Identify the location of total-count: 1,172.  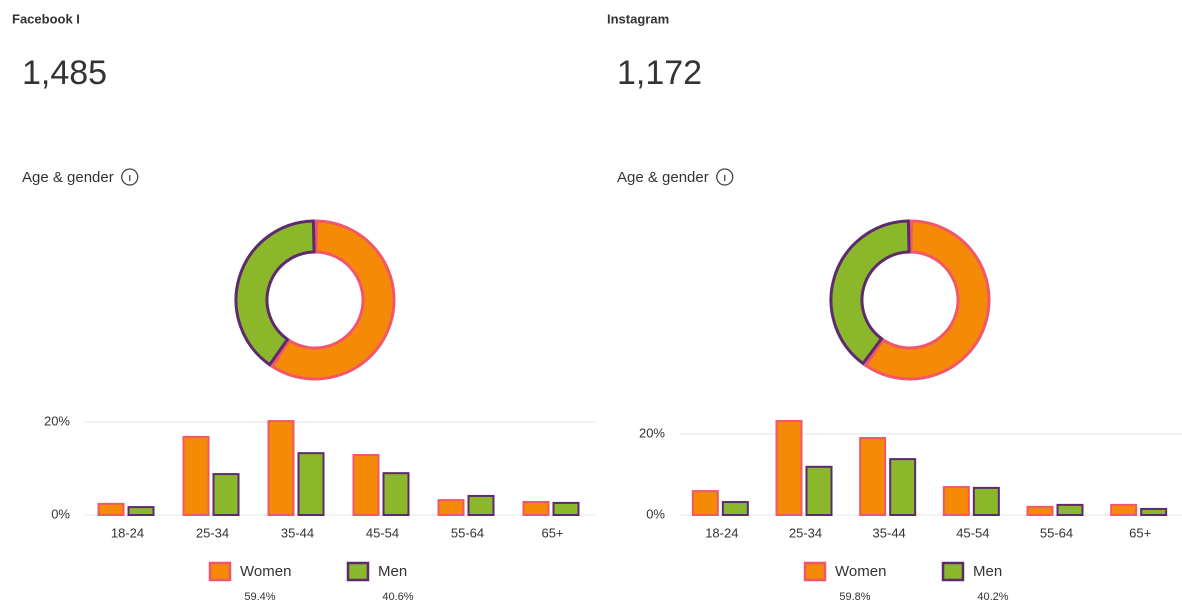
(659, 73).